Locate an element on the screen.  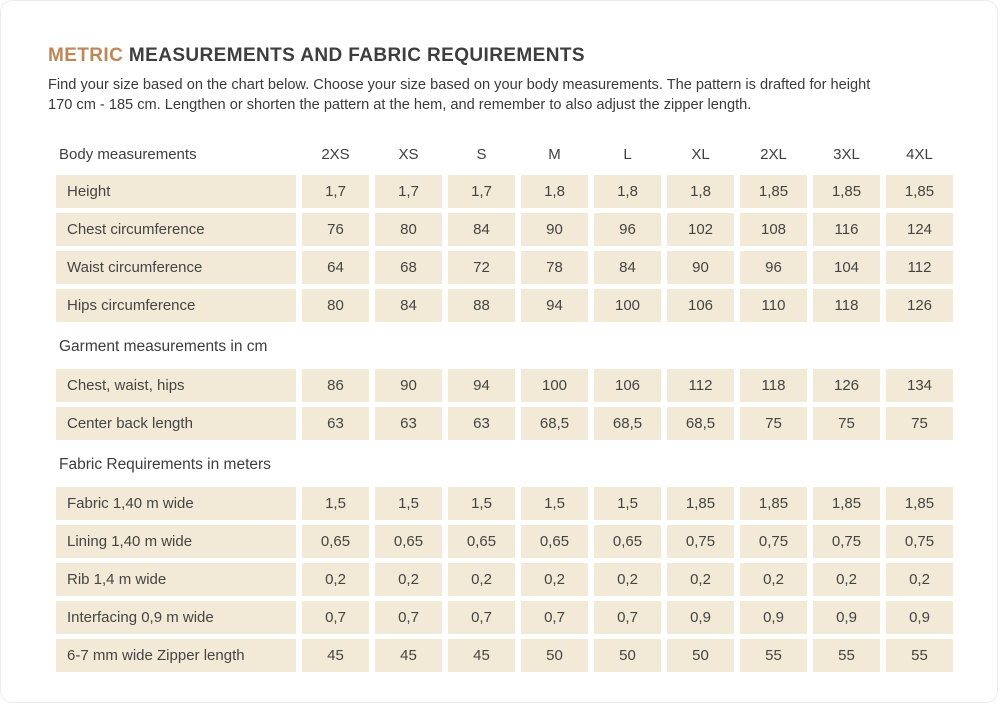
table-cell: 104 is located at coordinates (846, 268).